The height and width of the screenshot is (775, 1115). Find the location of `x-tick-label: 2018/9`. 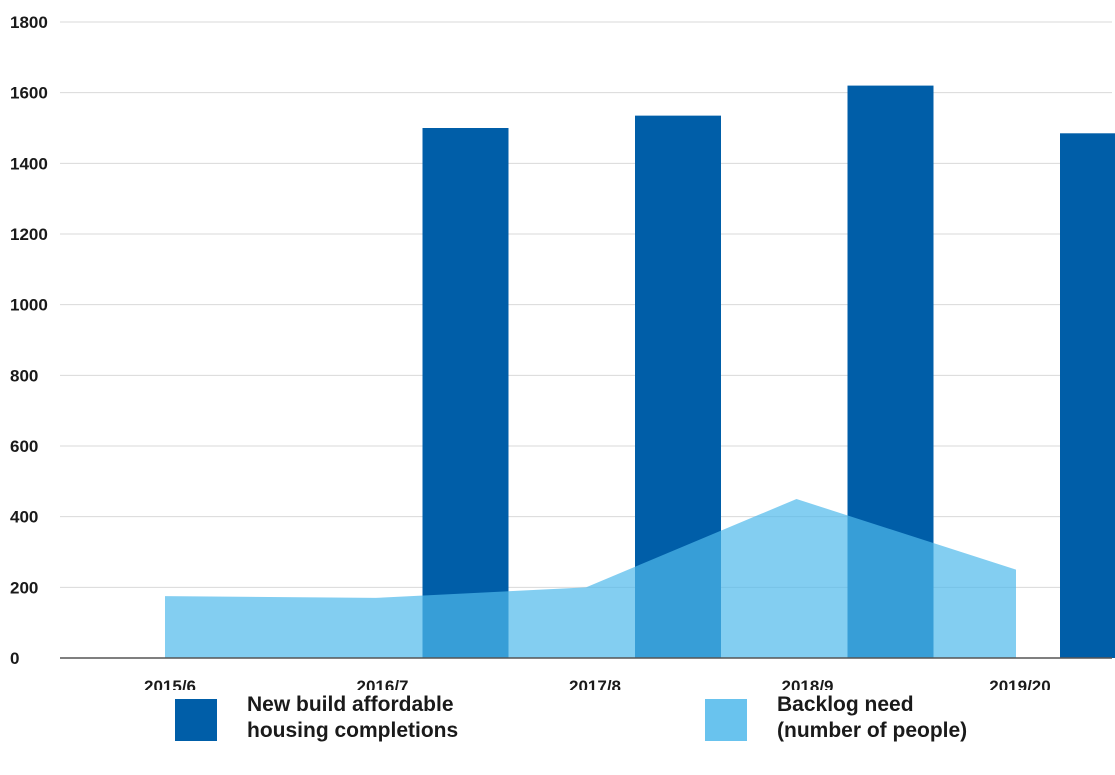

x-tick-label: 2018/9 is located at coordinates (808, 683).